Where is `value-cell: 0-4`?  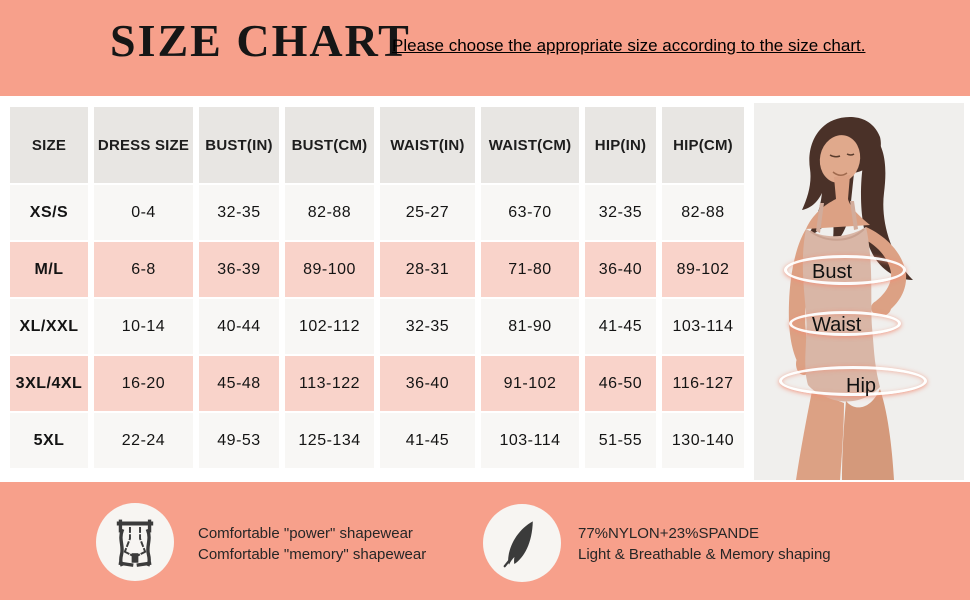
value-cell: 0-4 is located at coordinates (143, 212).